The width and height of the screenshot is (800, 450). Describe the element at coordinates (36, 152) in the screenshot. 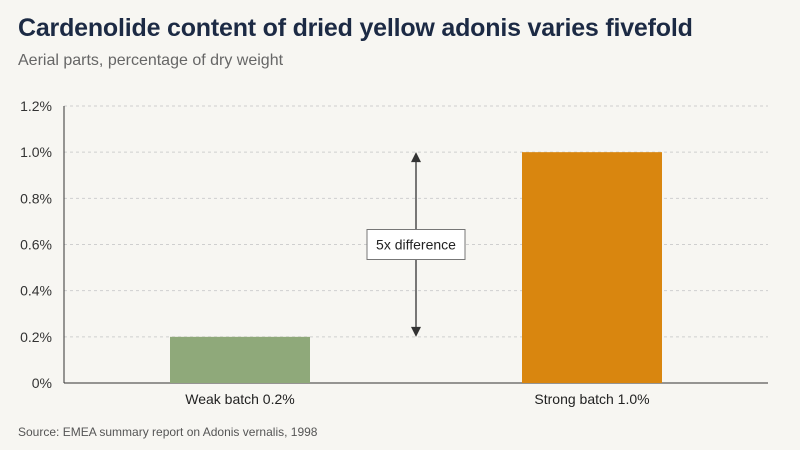

I see `y-tick-label: 1.0%` at that location.